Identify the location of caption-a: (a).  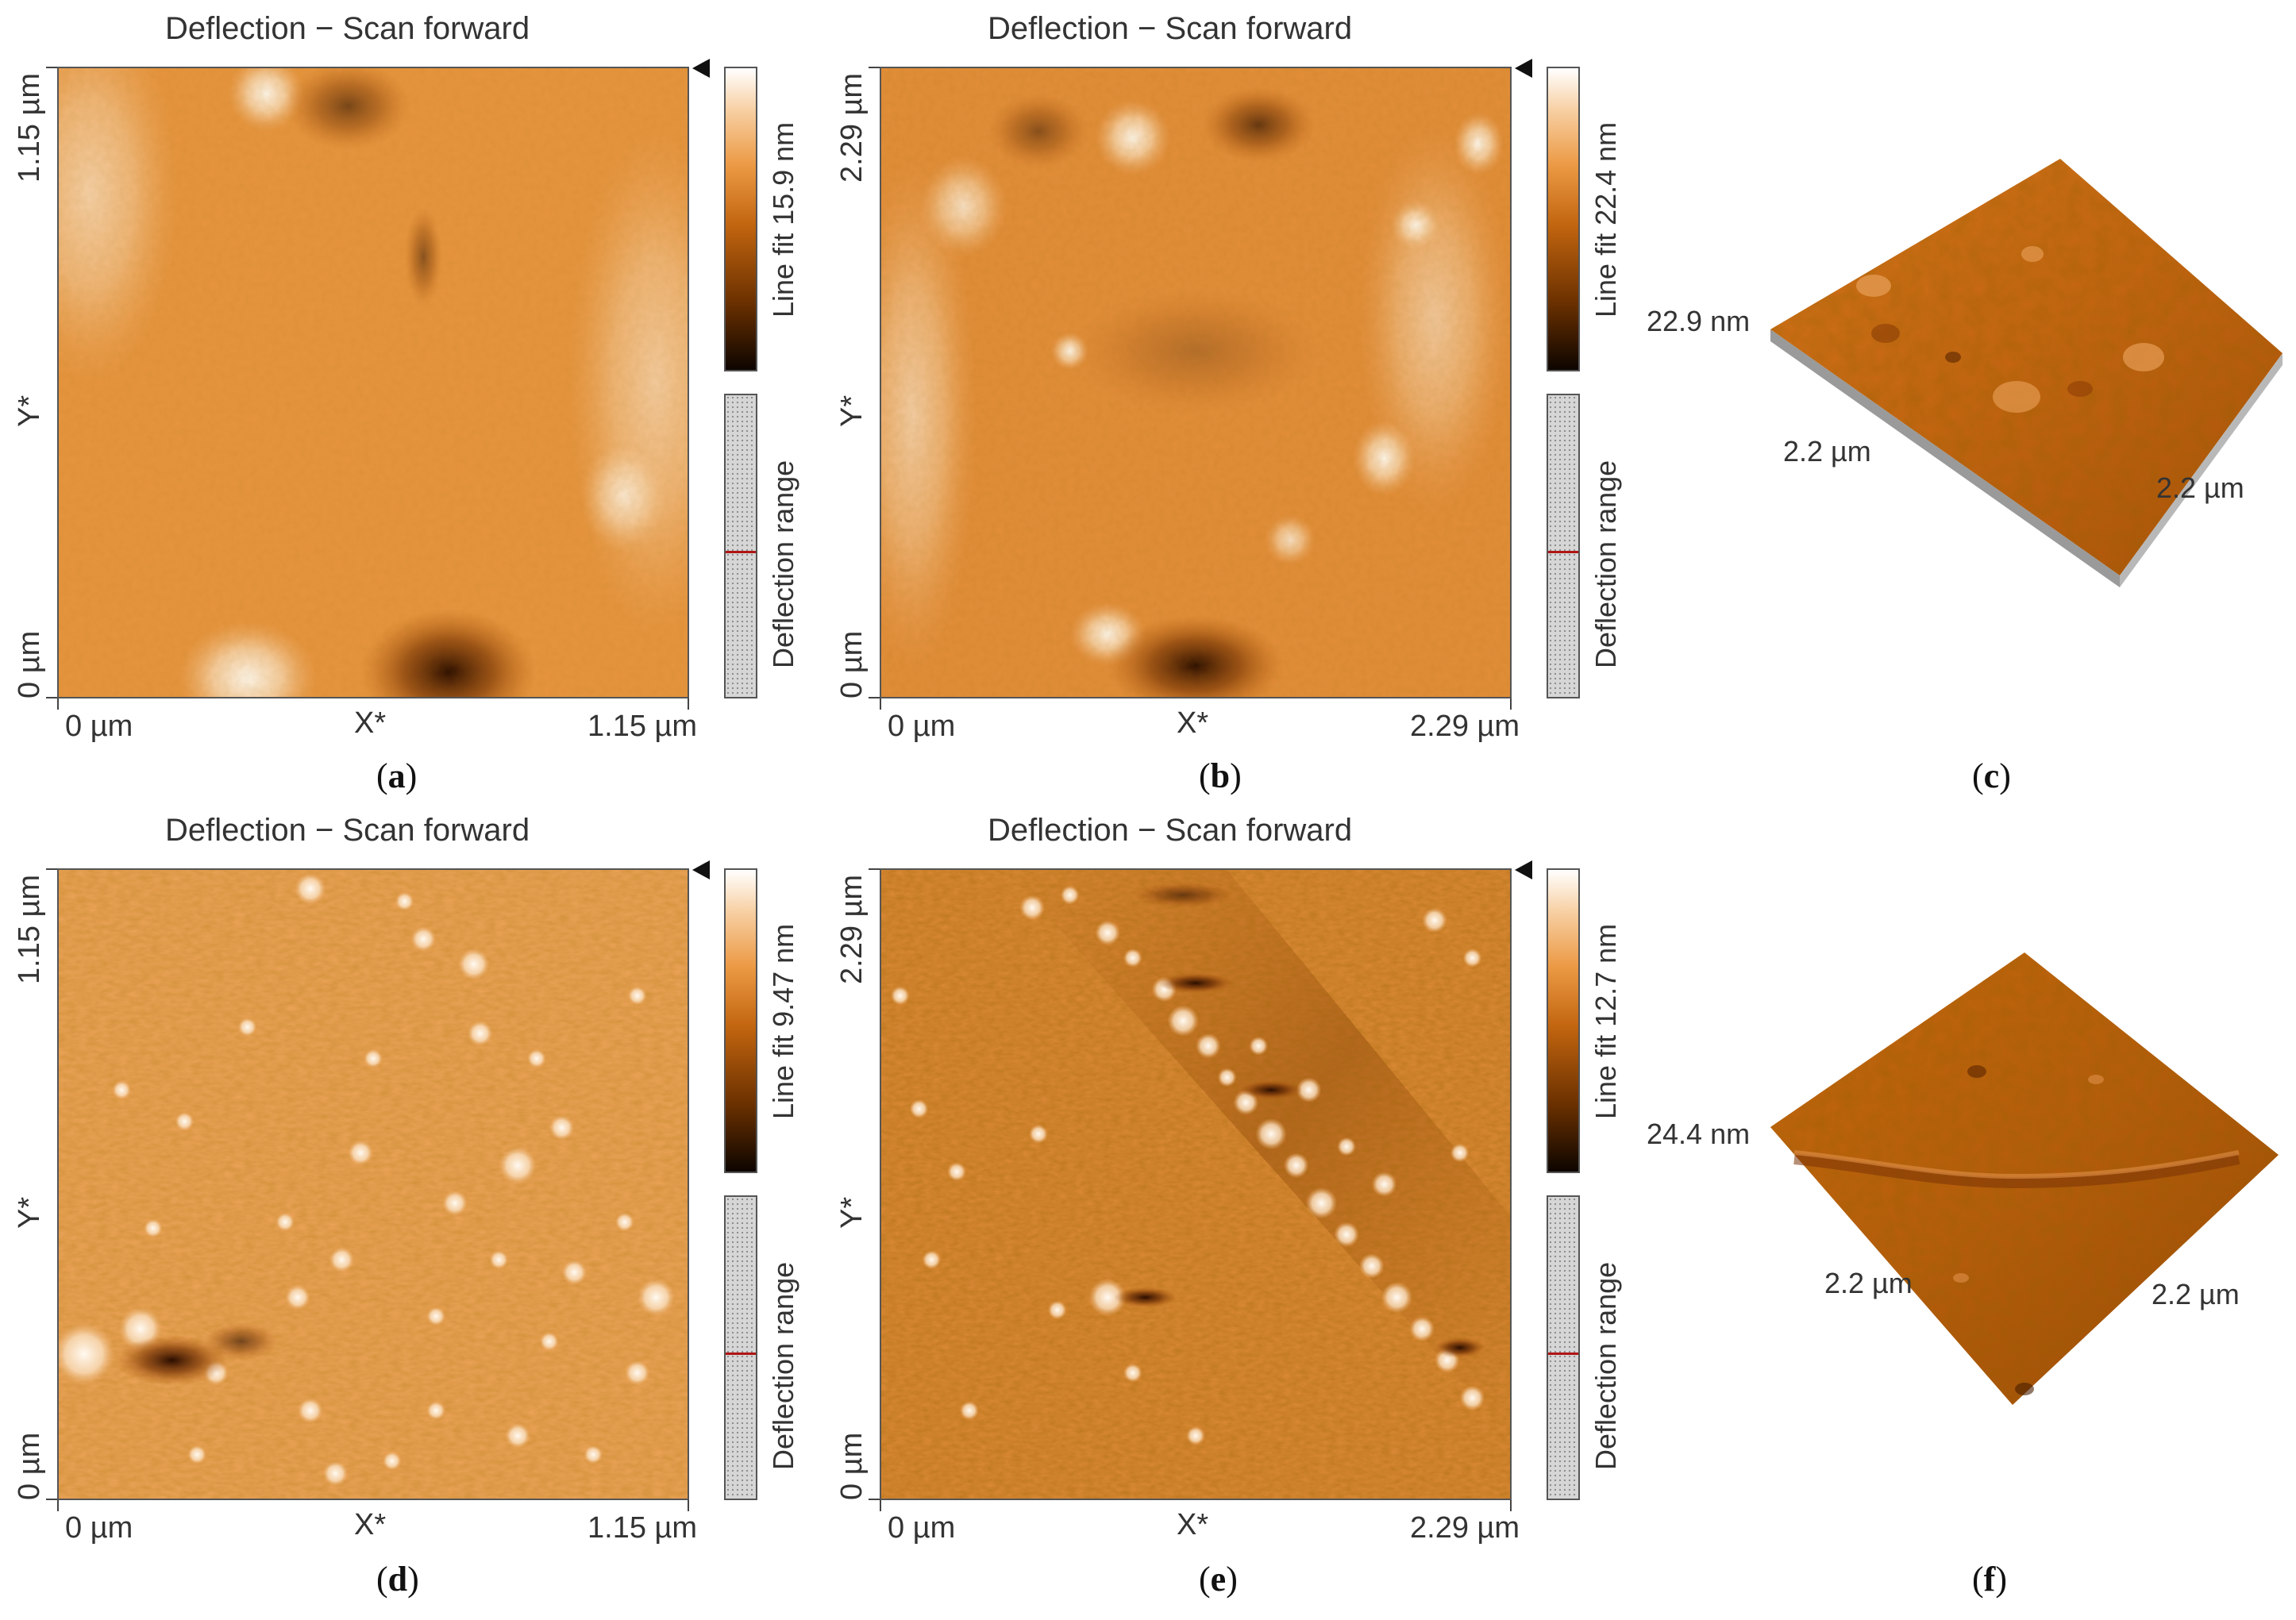
(397, 775).